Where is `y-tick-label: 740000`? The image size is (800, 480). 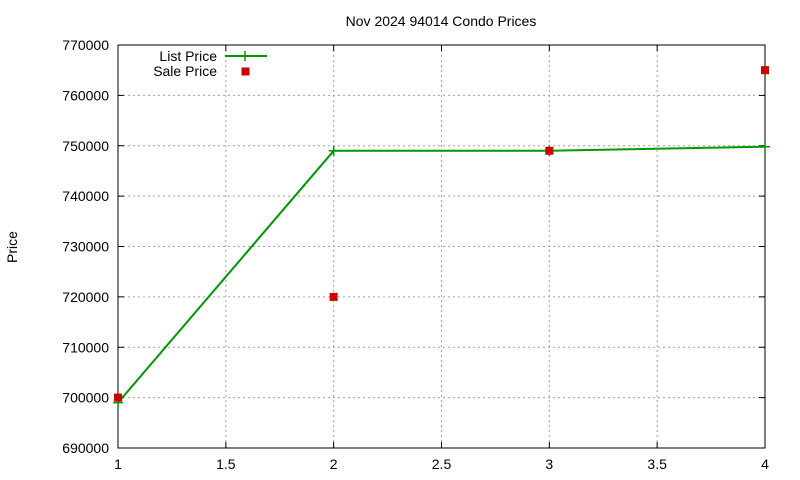 y-tick-label: 740000 is located at coordinates (85, 196).